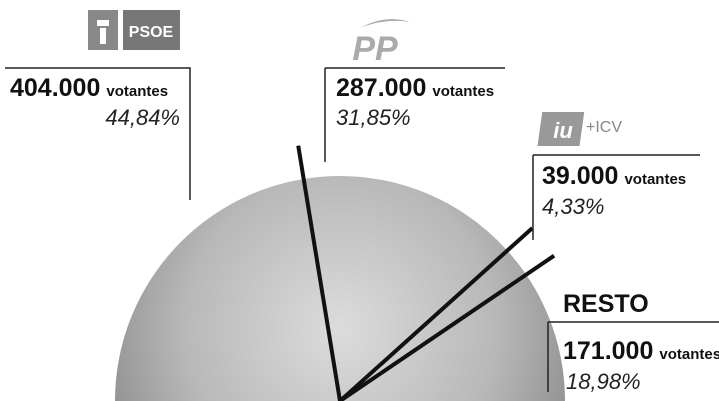 The width and height of the screenshot is (719, 401). I want to click on resto-label: RESTO, so click(606, 304).